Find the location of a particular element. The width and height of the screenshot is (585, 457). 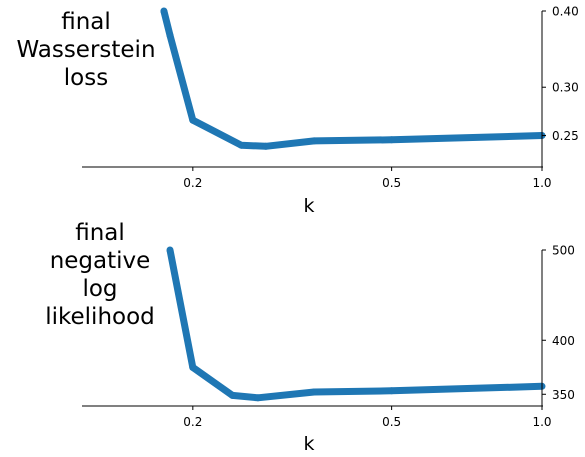

y-axis-label: final Wasserstein loss is located at coordinates (85, 50).